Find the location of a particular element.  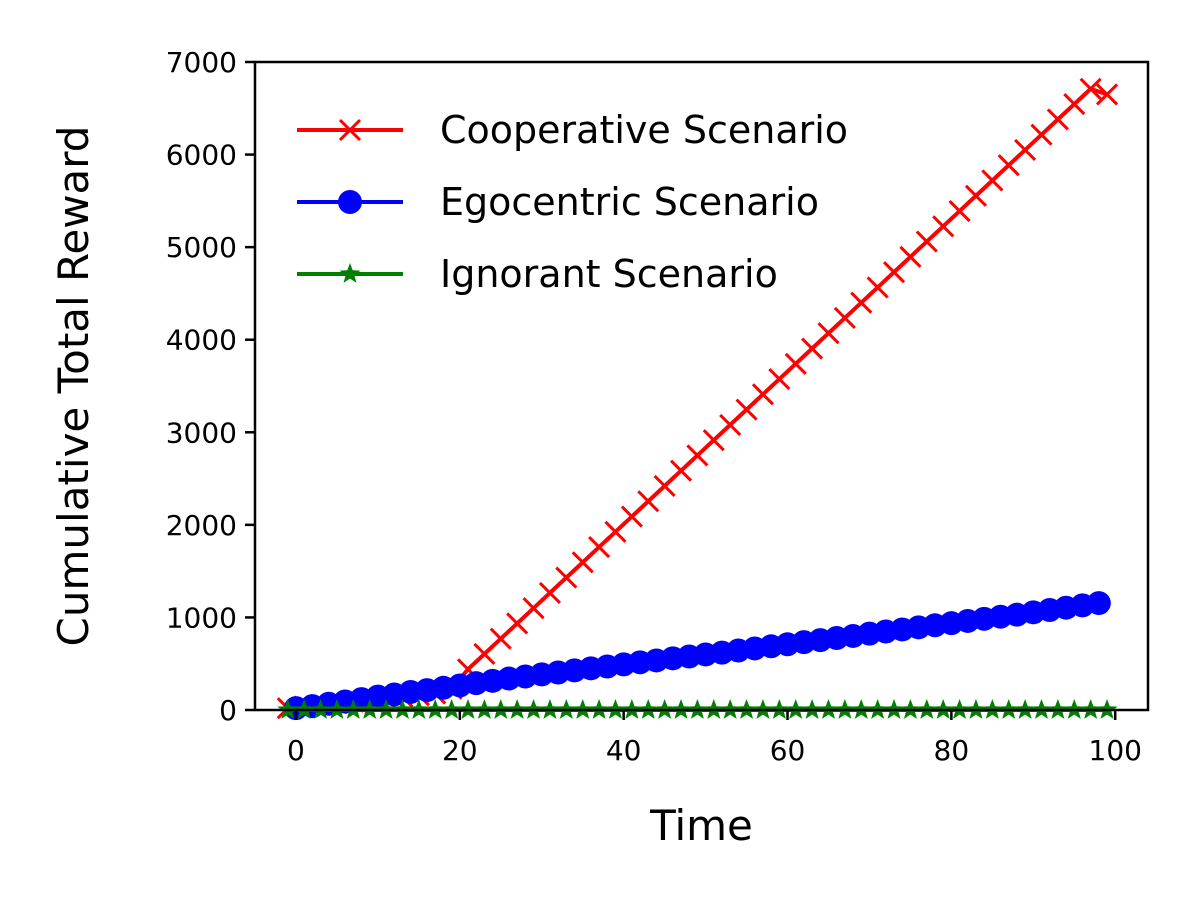

y-tick-label: 4000 is located at coordinates (201, 340).